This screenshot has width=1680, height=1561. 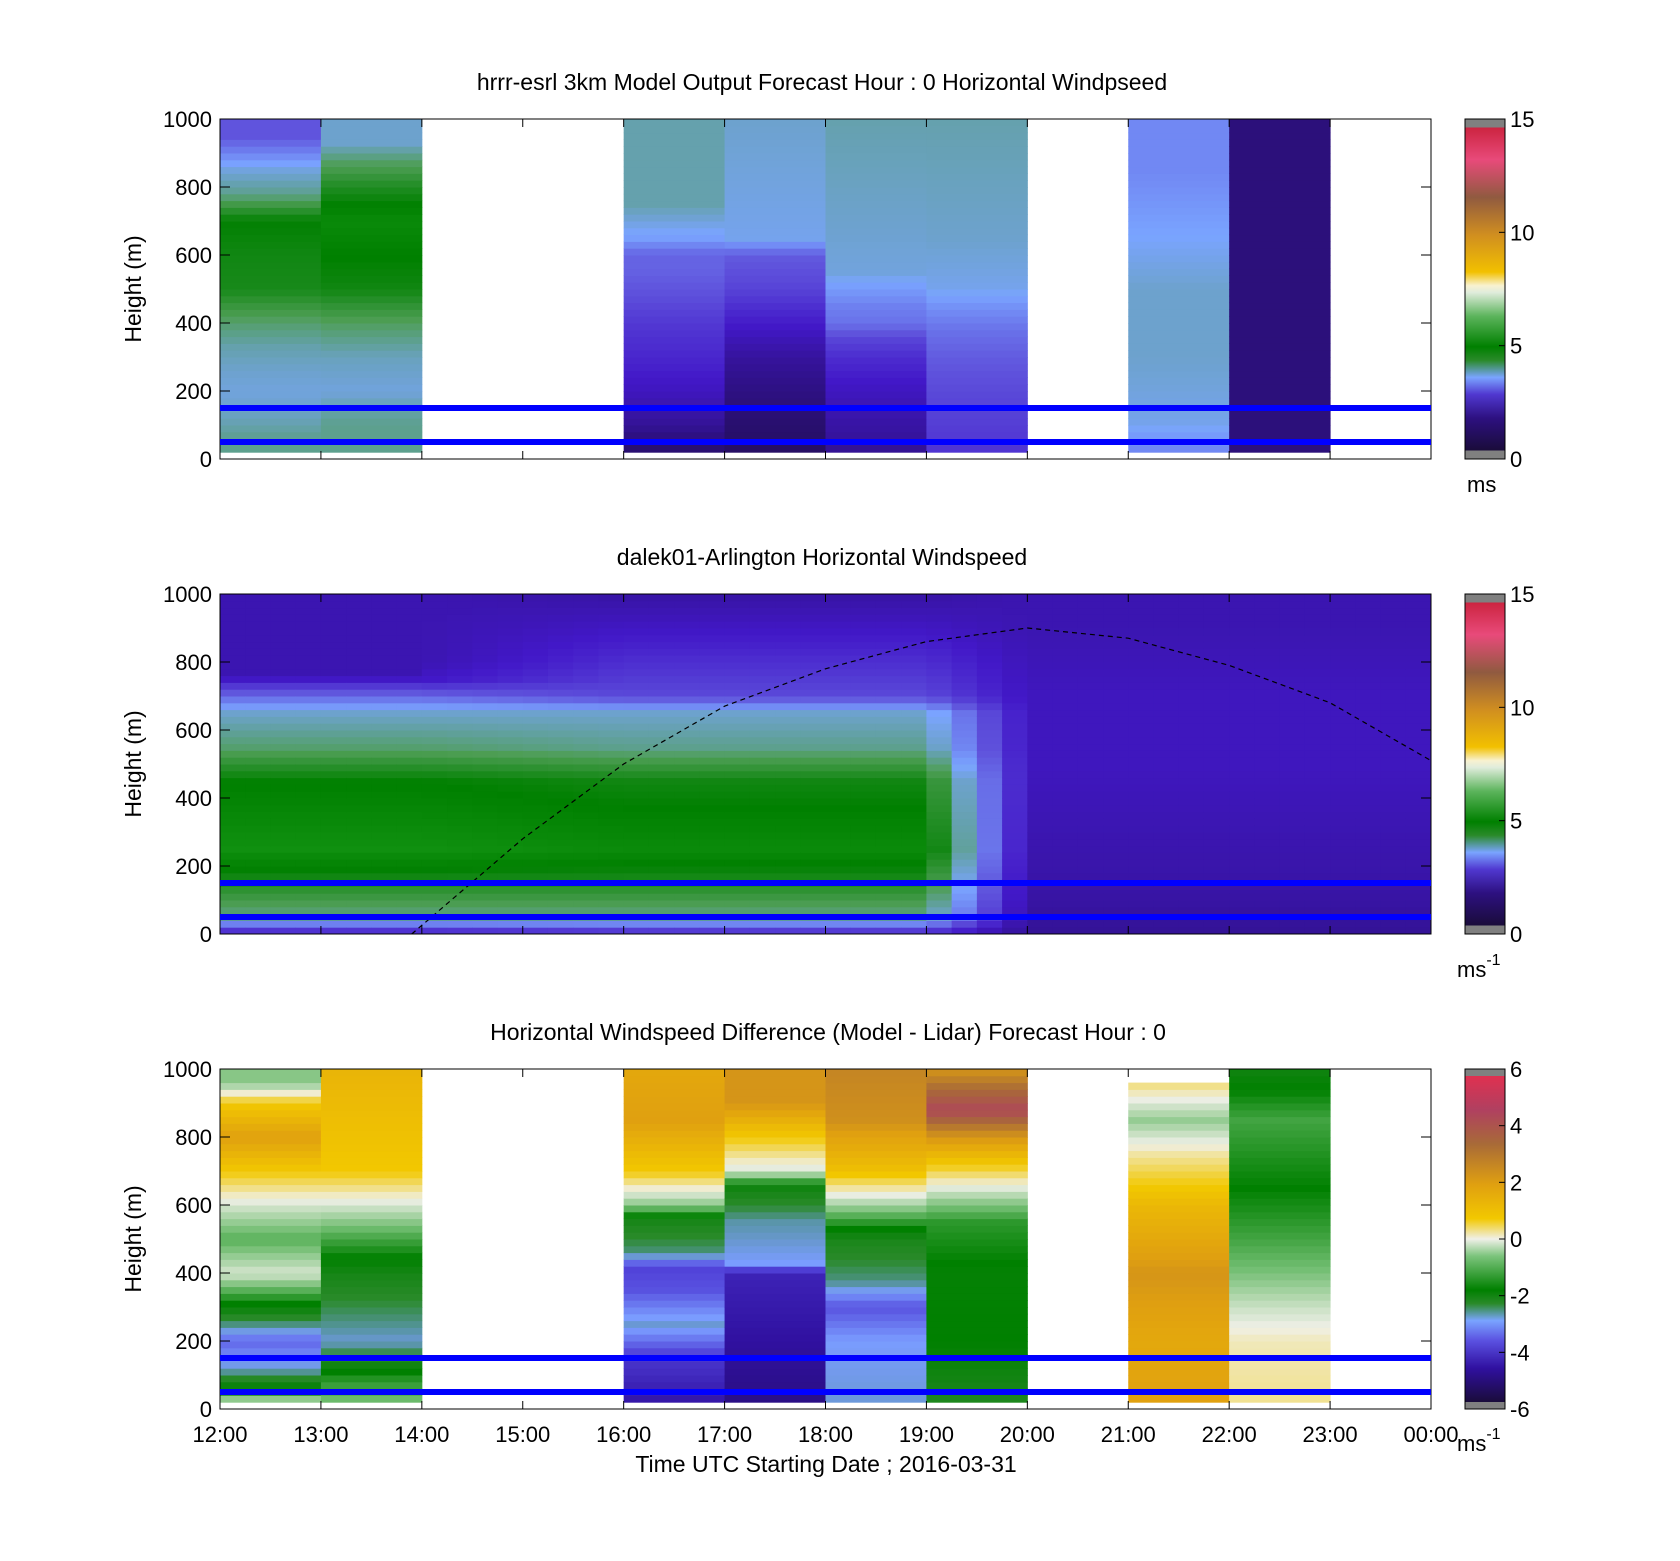 I want to click on panel3-reference-lines, so click(x=825, y=1375).